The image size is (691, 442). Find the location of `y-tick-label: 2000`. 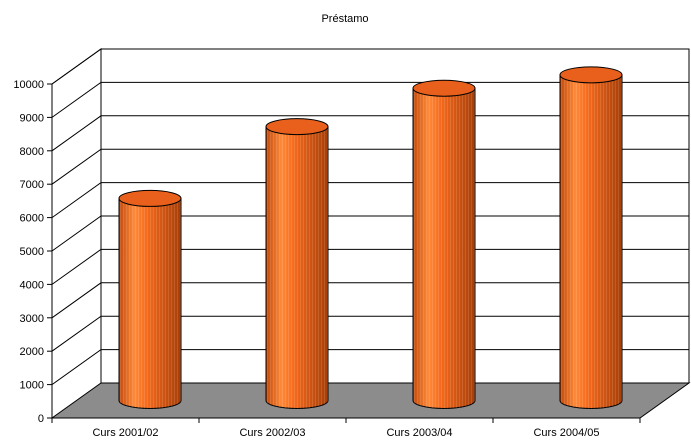

y-tick-label: 2000 is located at coordinates (32, 352).